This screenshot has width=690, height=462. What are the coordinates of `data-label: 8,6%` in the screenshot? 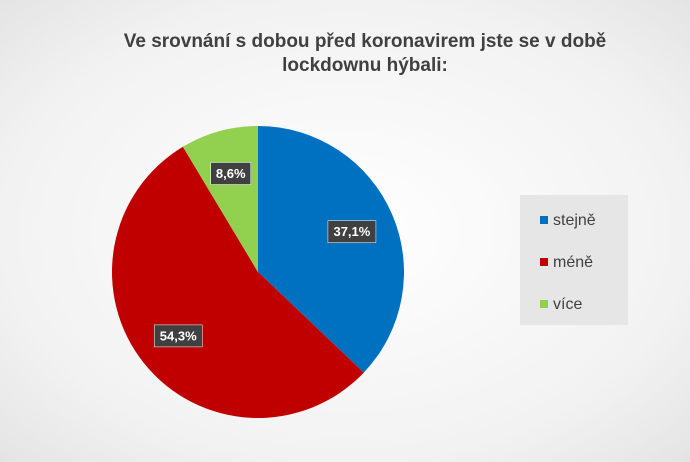 It's located at (231, 173).